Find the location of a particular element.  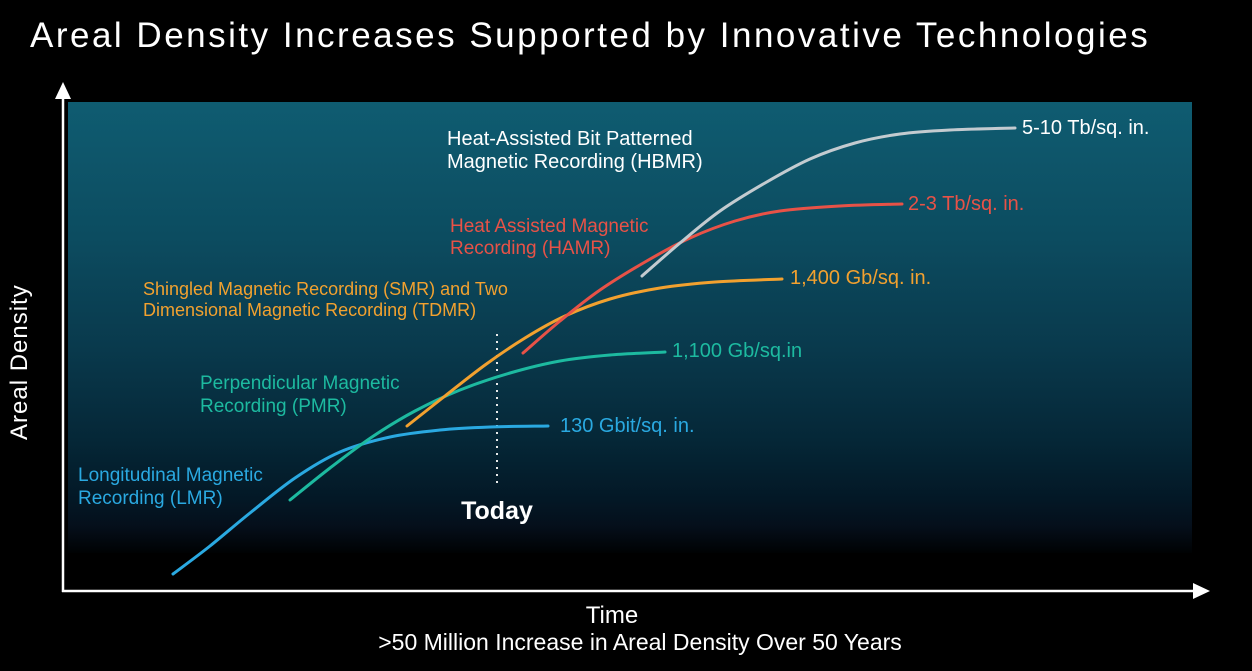

x-axis-arrow-icon is located at coordinates (1201, 591).